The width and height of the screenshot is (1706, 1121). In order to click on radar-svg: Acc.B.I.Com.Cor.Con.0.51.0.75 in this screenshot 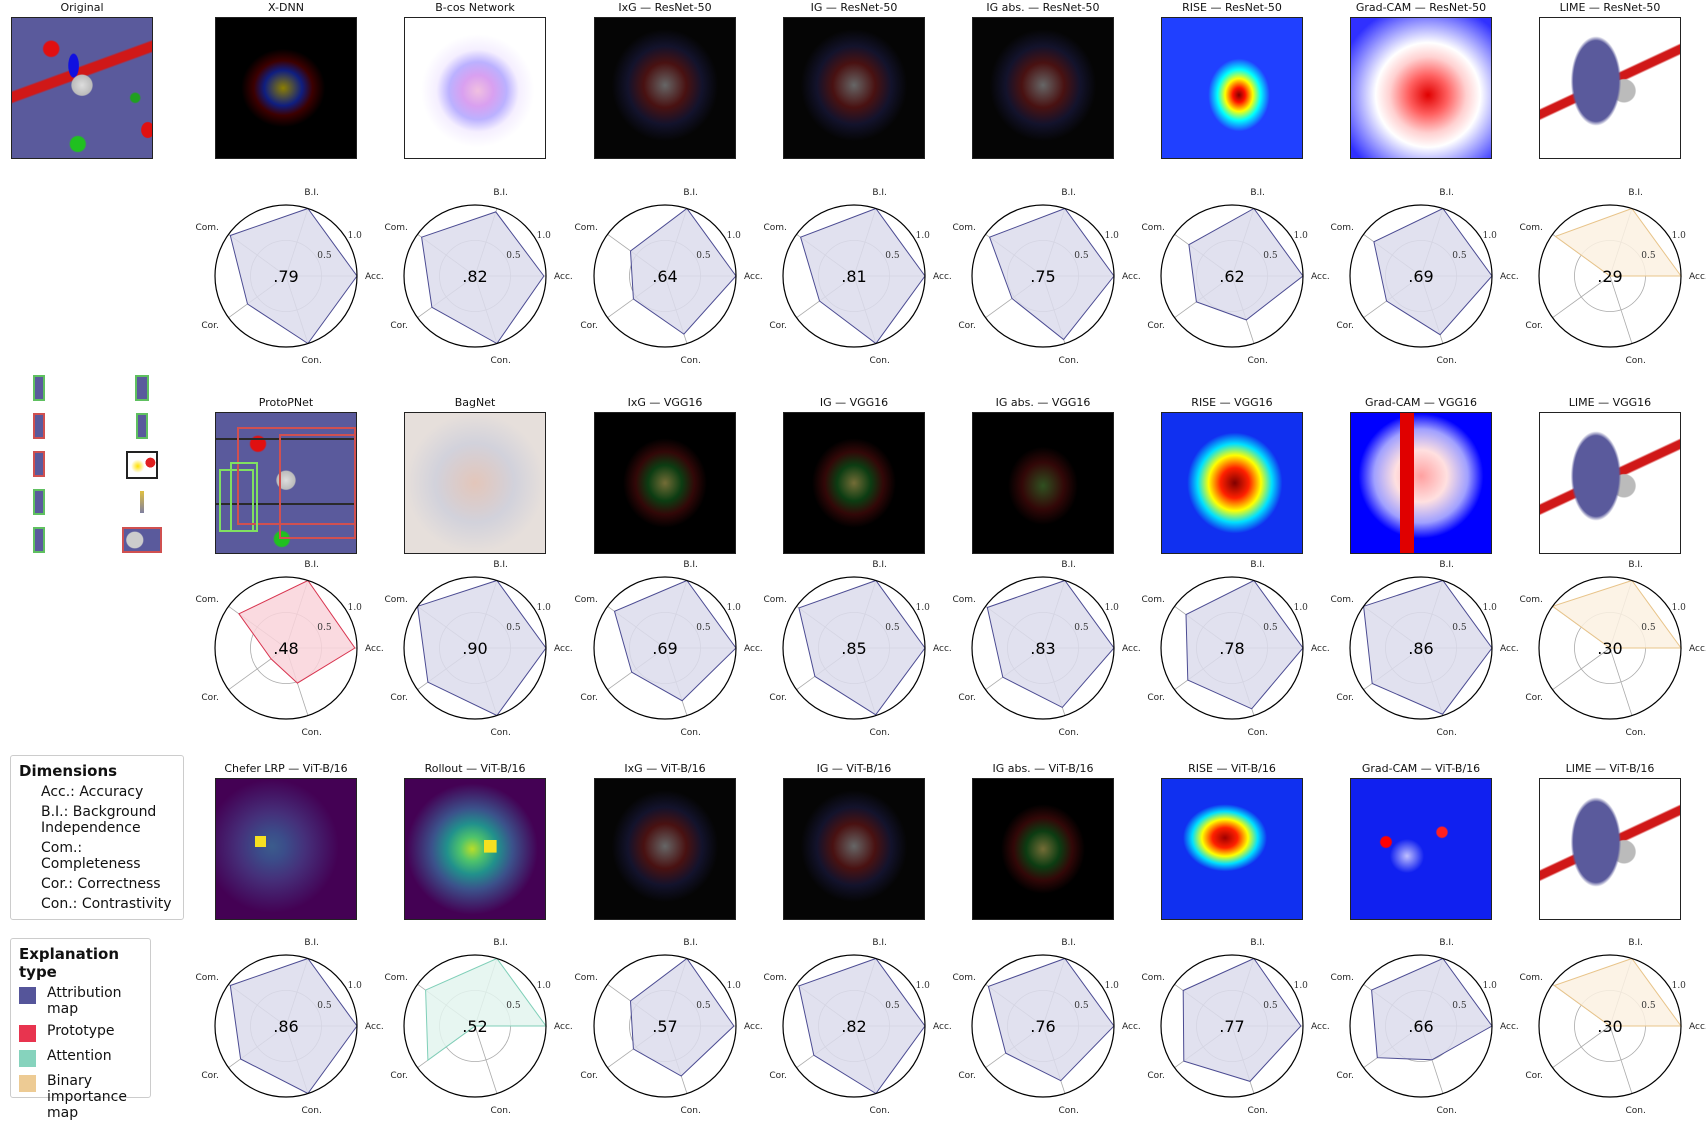, I will do `click(1043, 276)`.